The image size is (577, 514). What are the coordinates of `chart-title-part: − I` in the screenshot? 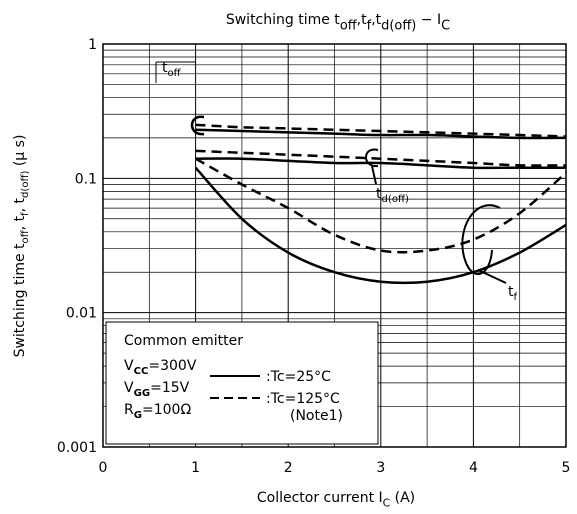 It's located at (428, 20).